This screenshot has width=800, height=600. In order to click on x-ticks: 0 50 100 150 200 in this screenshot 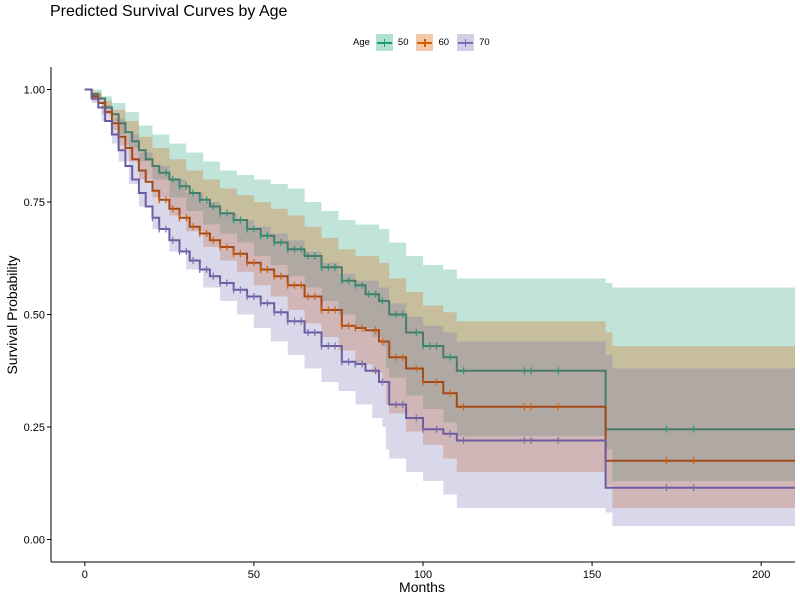, I will do `click(426, 571)`.